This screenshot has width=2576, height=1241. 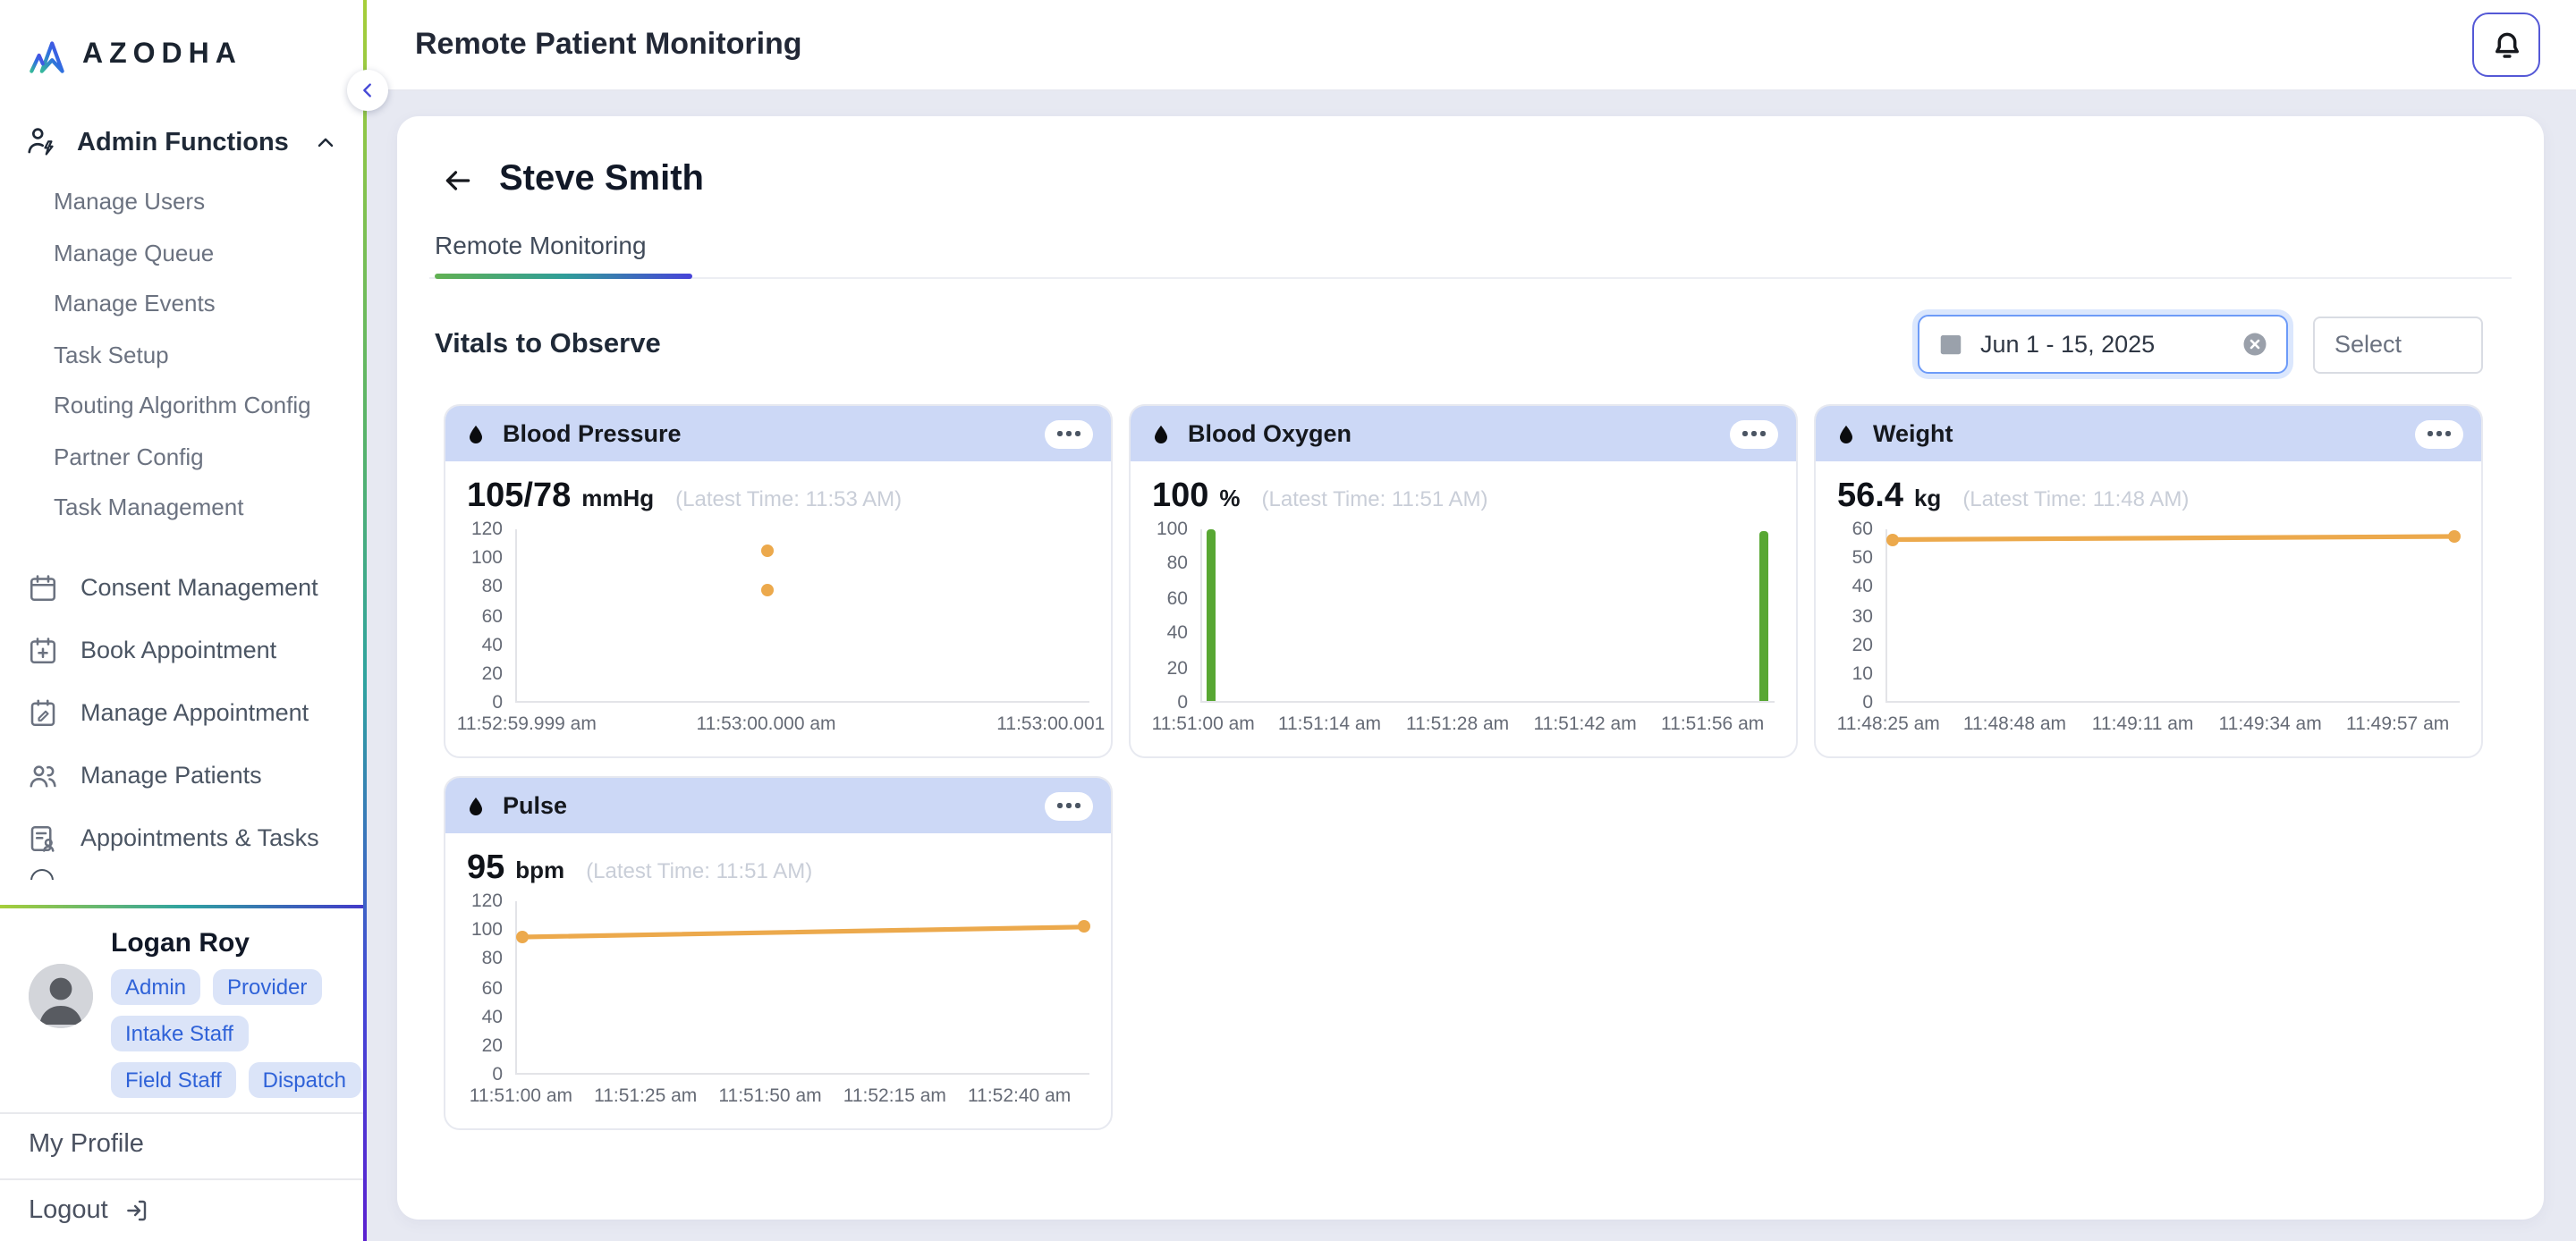 I want to click on arrow-left-icon, so click(x=457, y=180).